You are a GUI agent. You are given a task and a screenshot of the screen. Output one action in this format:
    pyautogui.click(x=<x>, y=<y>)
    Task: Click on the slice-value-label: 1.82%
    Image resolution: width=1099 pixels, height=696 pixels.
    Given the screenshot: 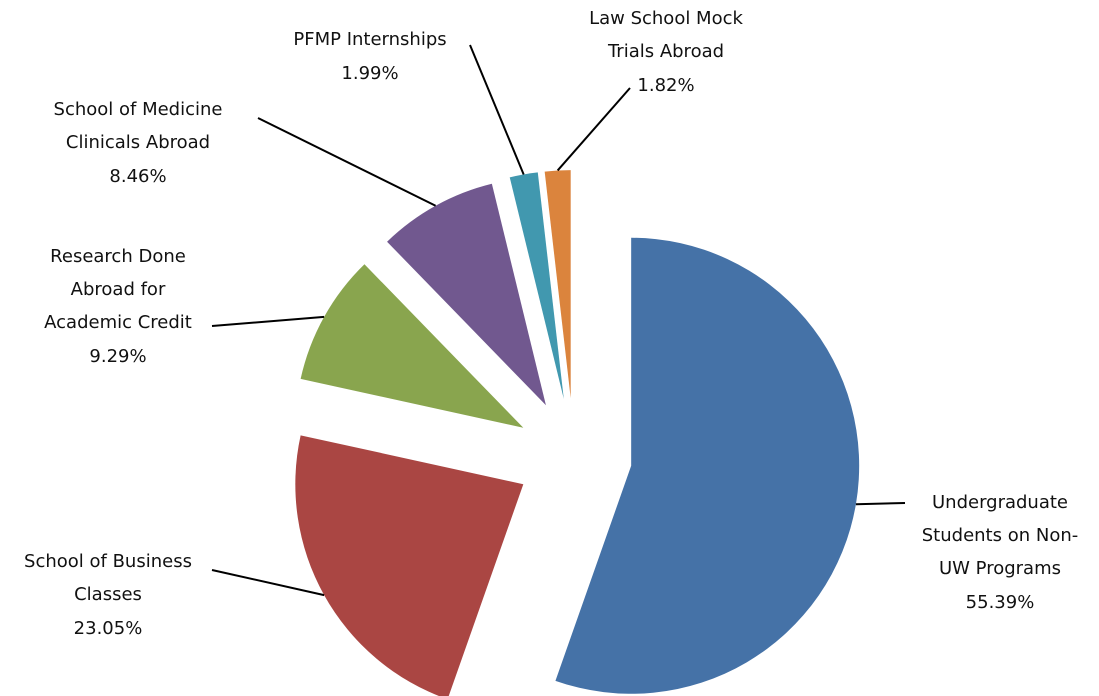 What is the action you would take?
    pyautogui.click(x=665, y=85)
    